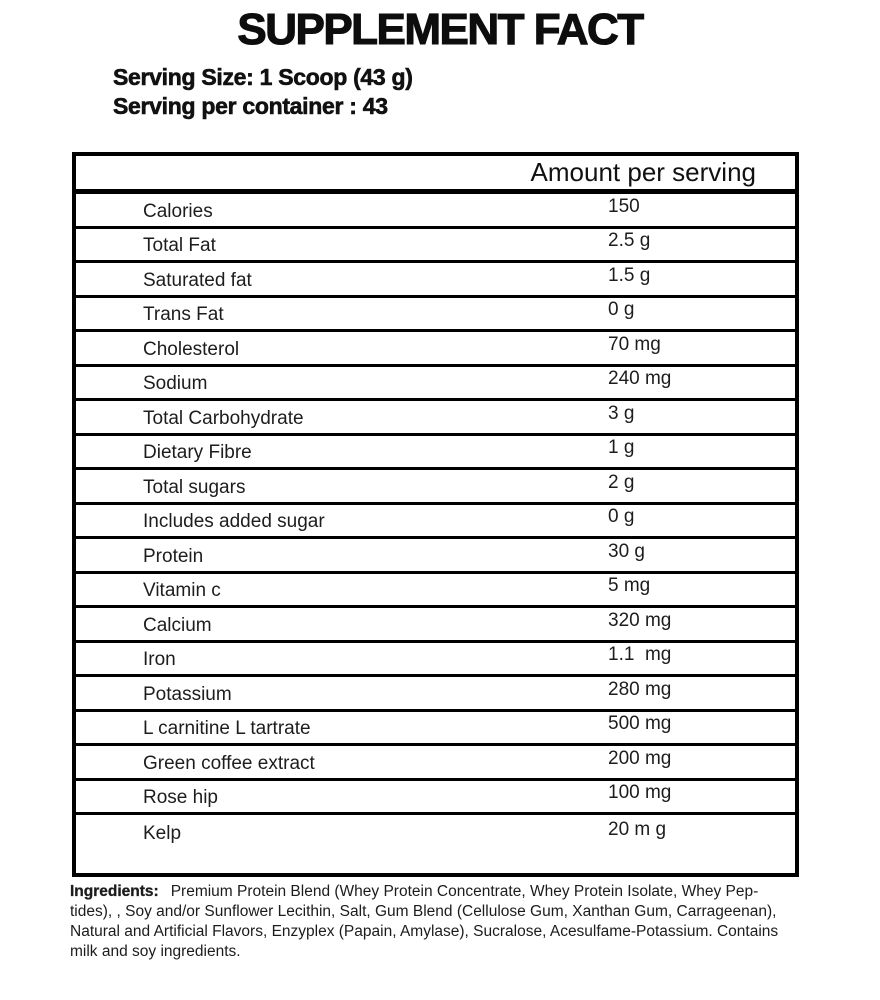  What do you see at coordinates (626, 551) in the screenshot?
I see `row-value: 30 g` at bounding box center [626, 551].